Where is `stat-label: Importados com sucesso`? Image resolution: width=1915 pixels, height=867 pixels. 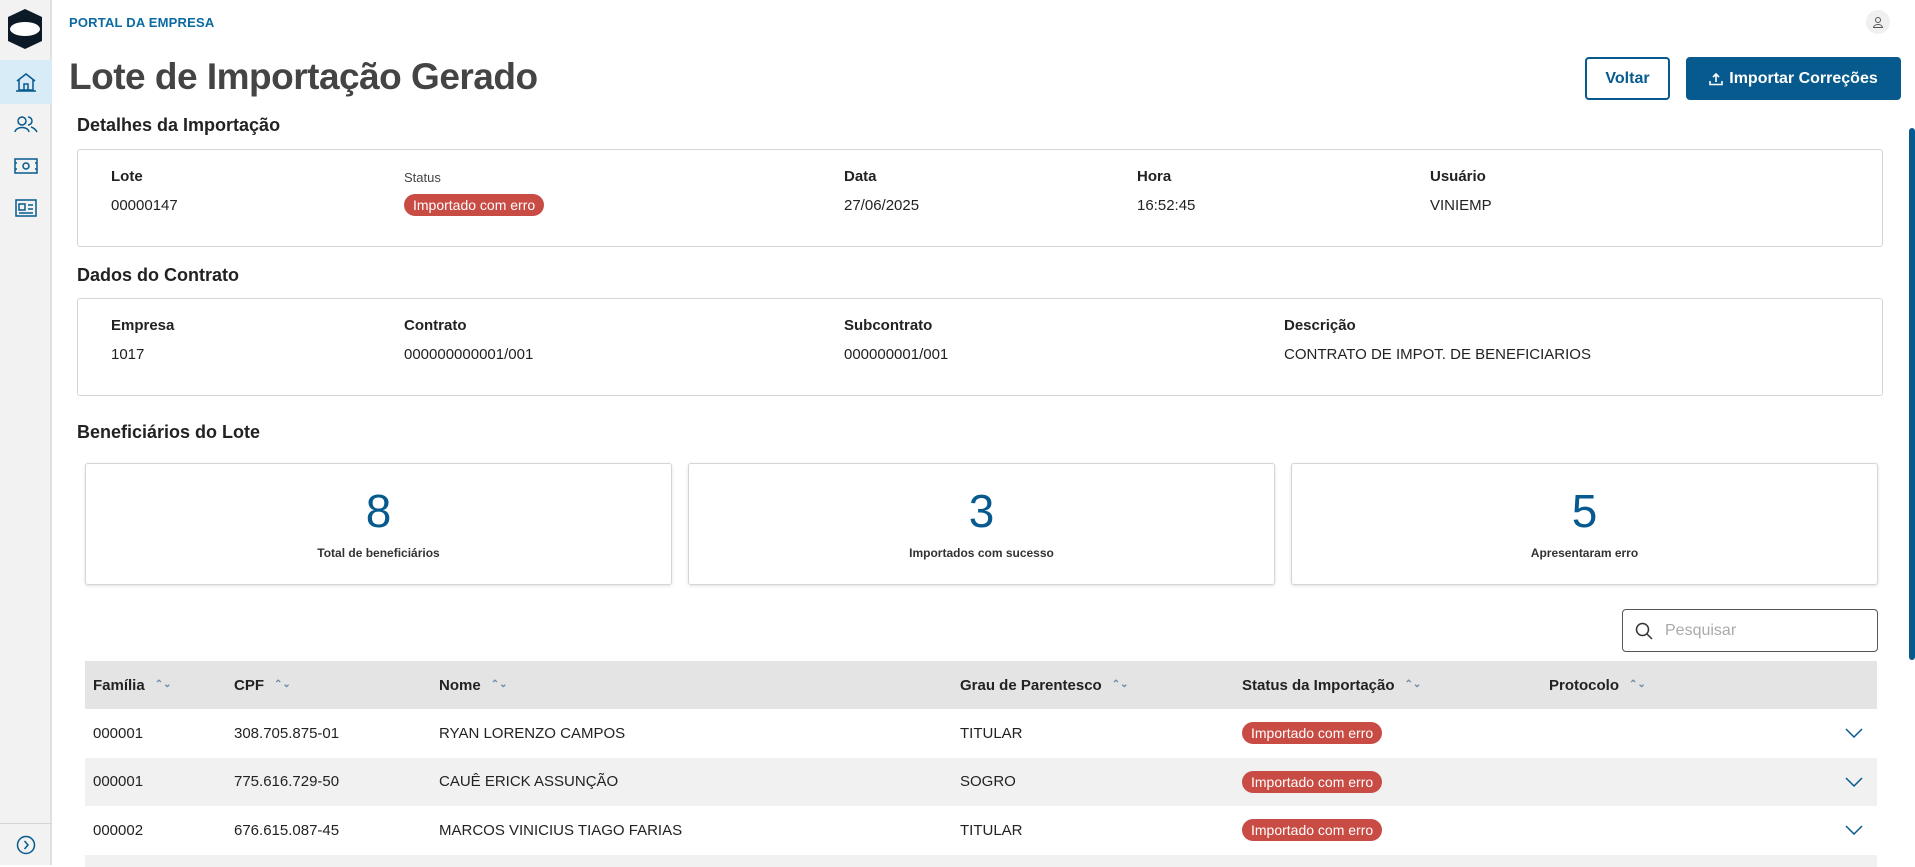
stat-label: Importados com sucesso is located at coordinates (981, 553).